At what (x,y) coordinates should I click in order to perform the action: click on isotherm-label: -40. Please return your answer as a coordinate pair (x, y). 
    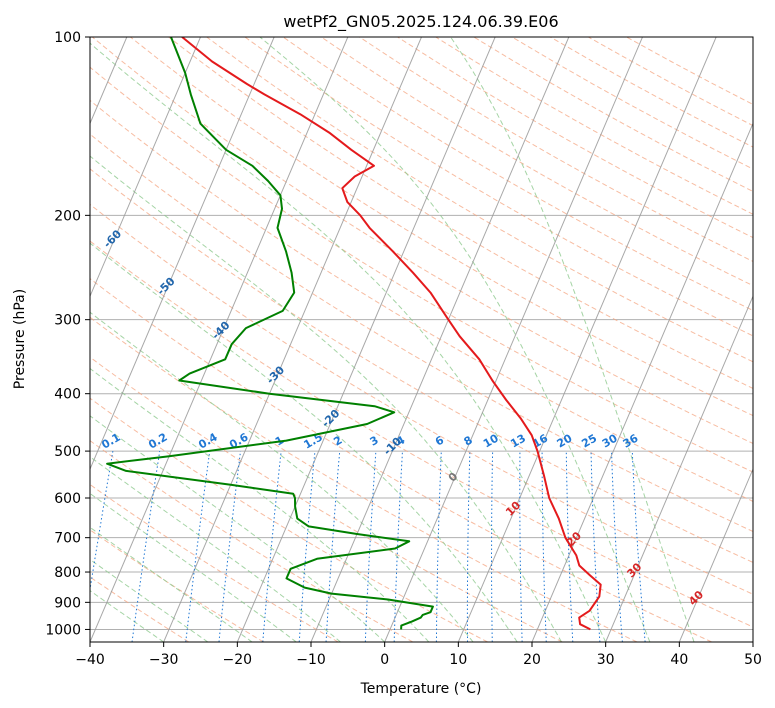
    Looking at the image, I should click on (220, 330).